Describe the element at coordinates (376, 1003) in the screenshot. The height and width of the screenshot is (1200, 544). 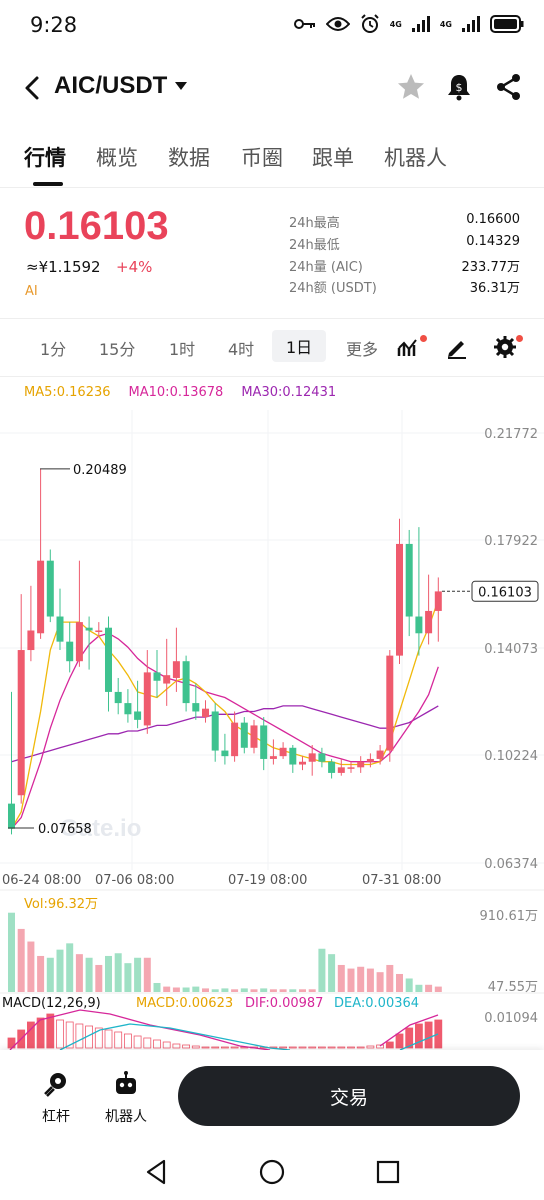
I see `dea-value: DEA:0.00364` at that location.